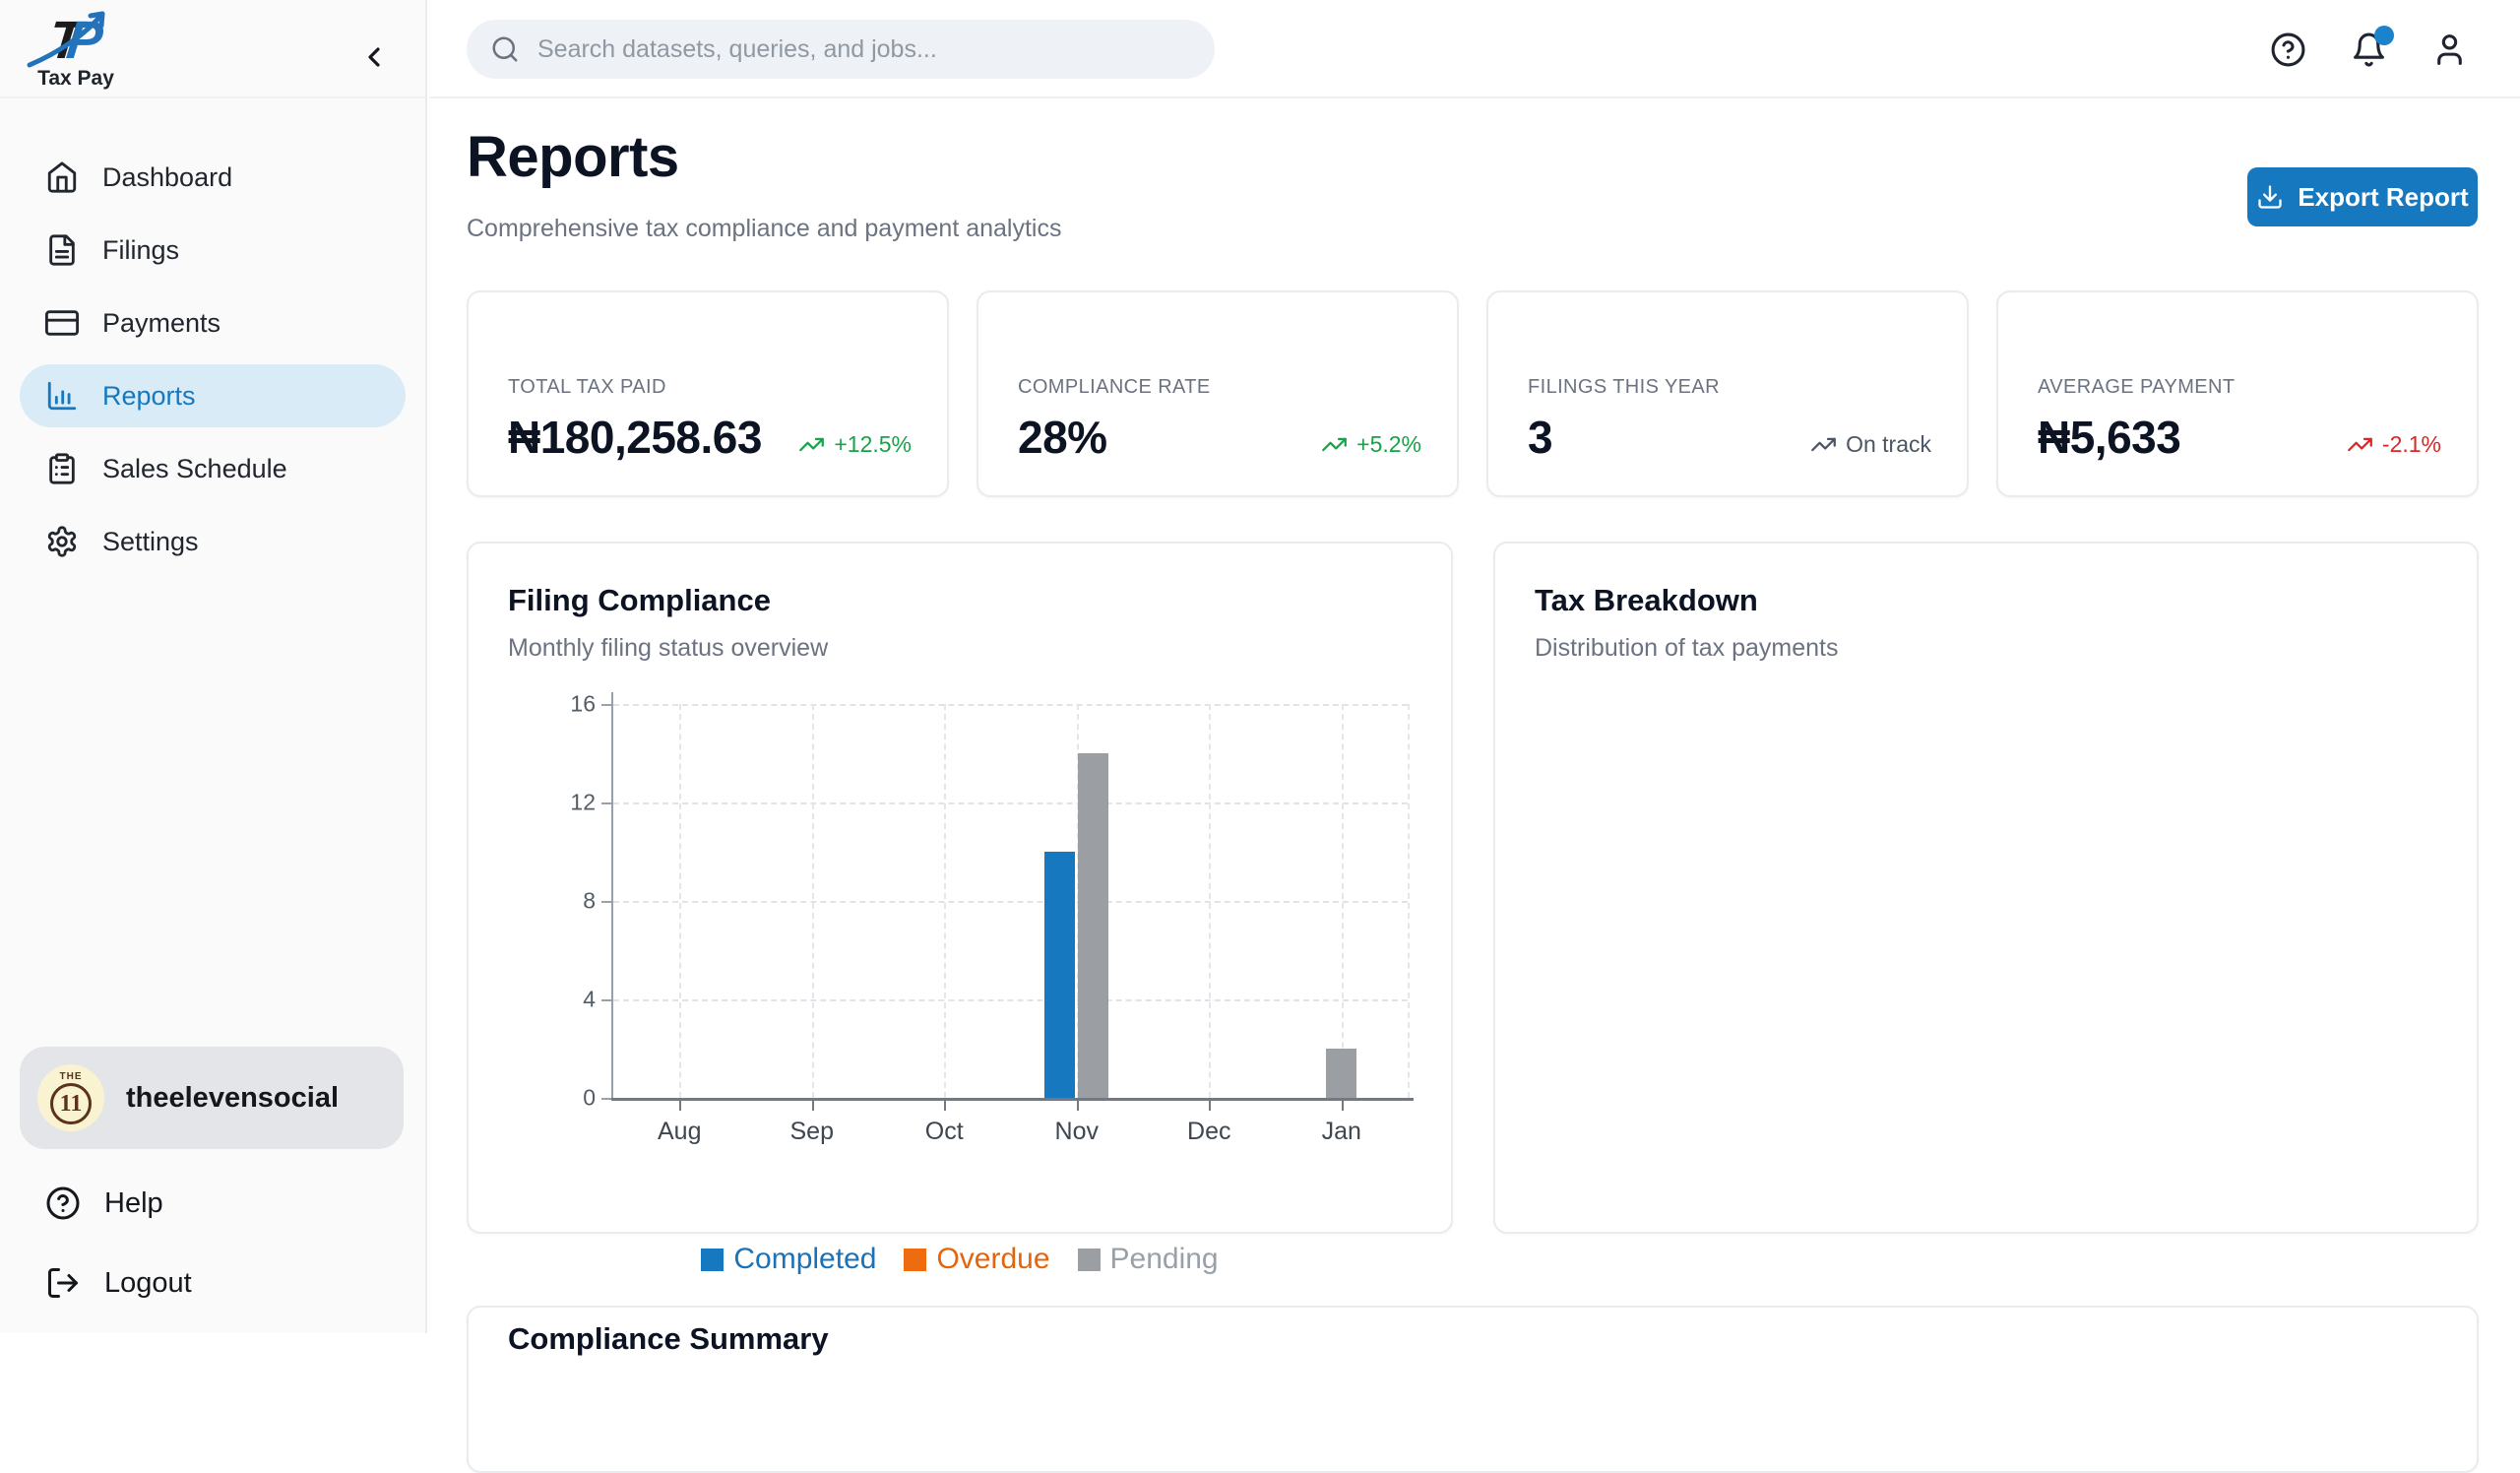 The height and width of the screenshot is (1473, 2520). What do you see at coordinates (2137, 387) in the screenshot?
I see `stat-label: AVERAGE PAYMENT` at bounding box center [2137, 387].